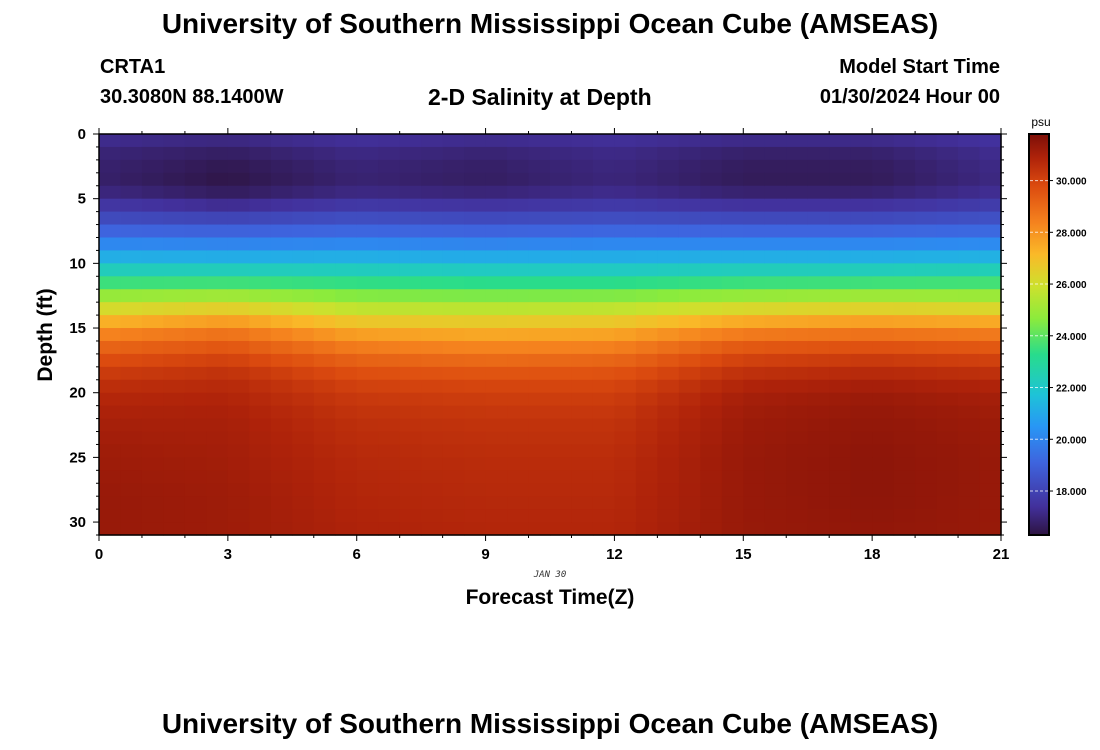 This screenshot has height=750, width=1100. What do you see at coordinates (77, 393) in the screenshot?
I see `y-tick-label: 20` at bounding box center [77, 393].